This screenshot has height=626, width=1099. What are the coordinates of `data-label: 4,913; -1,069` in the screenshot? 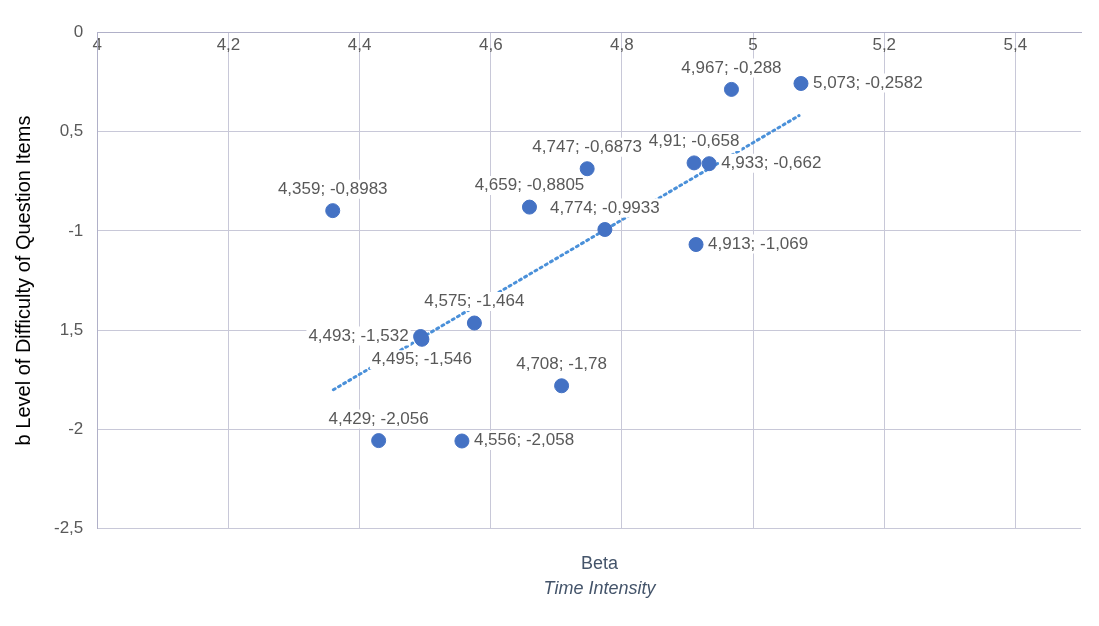 It's located at (758, 243).